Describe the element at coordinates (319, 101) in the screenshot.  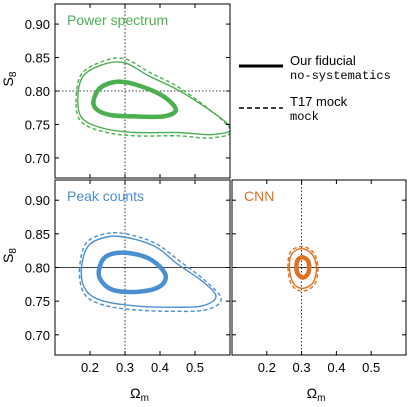
I see `legend-dashed-label: T17 mock` at that location.